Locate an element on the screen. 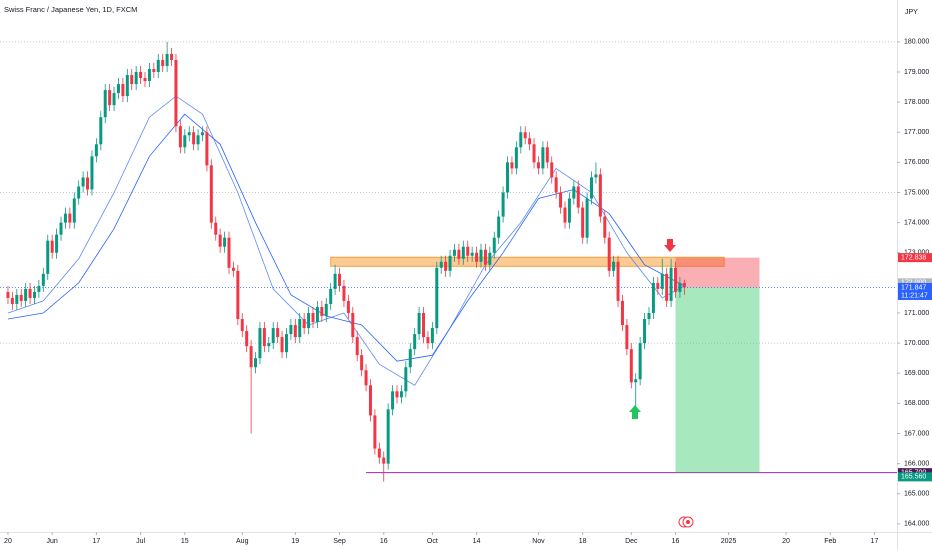  y-tick-label: 166.000 is located at coordinates (916, 463).